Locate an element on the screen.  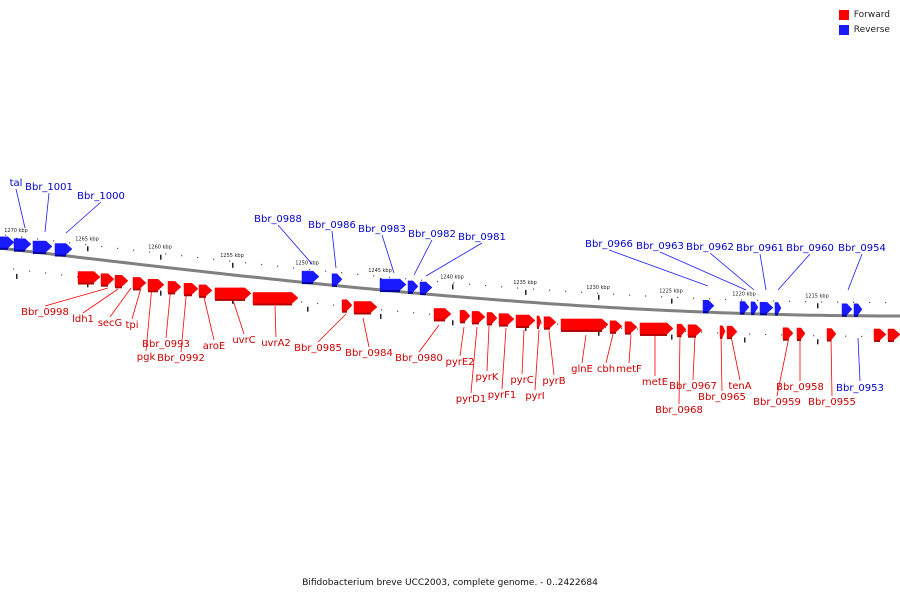
reverse-swatch is located at coordinates (843, 29).